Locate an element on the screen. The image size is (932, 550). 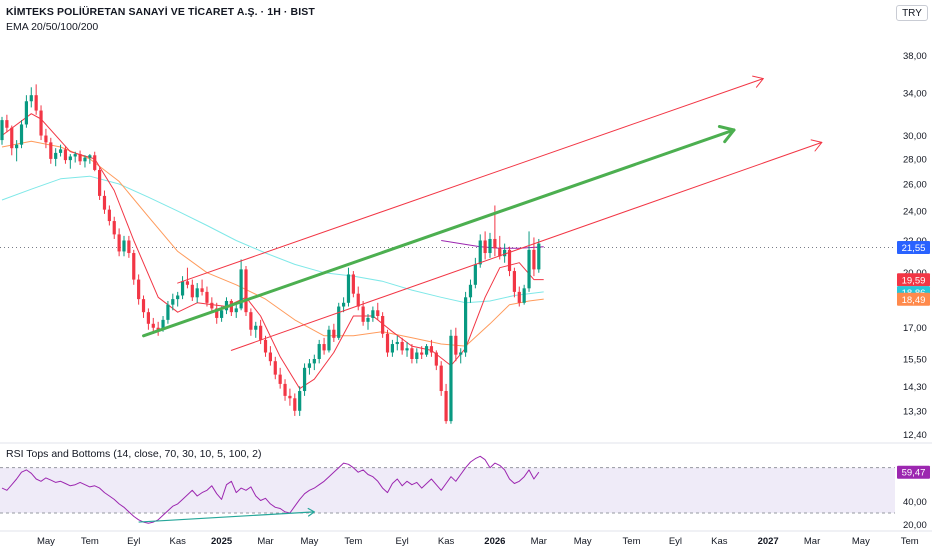
price-tick-label: 24,00 is located at coordinates (915, 212).